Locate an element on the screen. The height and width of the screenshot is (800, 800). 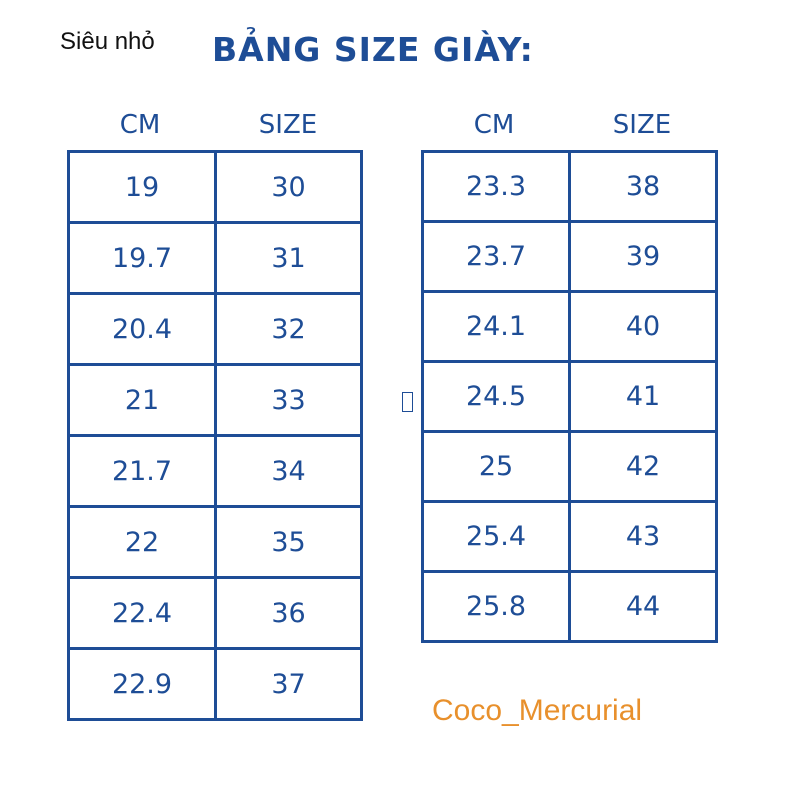
table-row: 23.7 39 is located at coordinates (569, 256).